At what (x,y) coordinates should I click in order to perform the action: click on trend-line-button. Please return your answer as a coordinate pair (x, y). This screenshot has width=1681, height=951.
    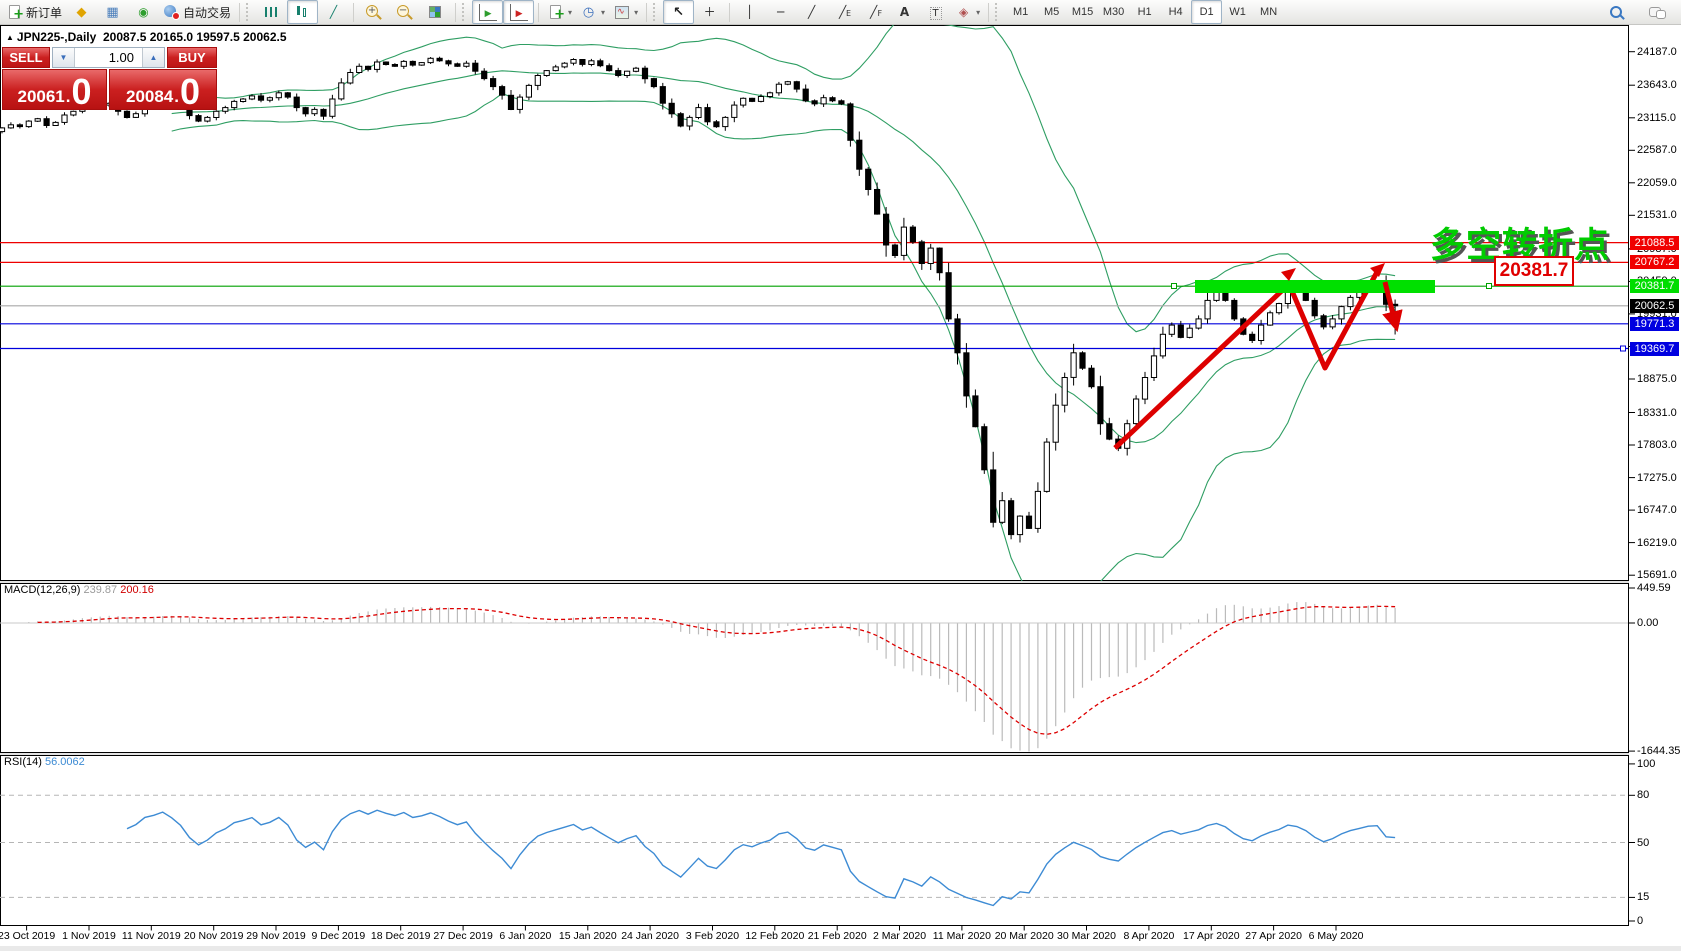
    Looking at the image, I should click on (811, 12).